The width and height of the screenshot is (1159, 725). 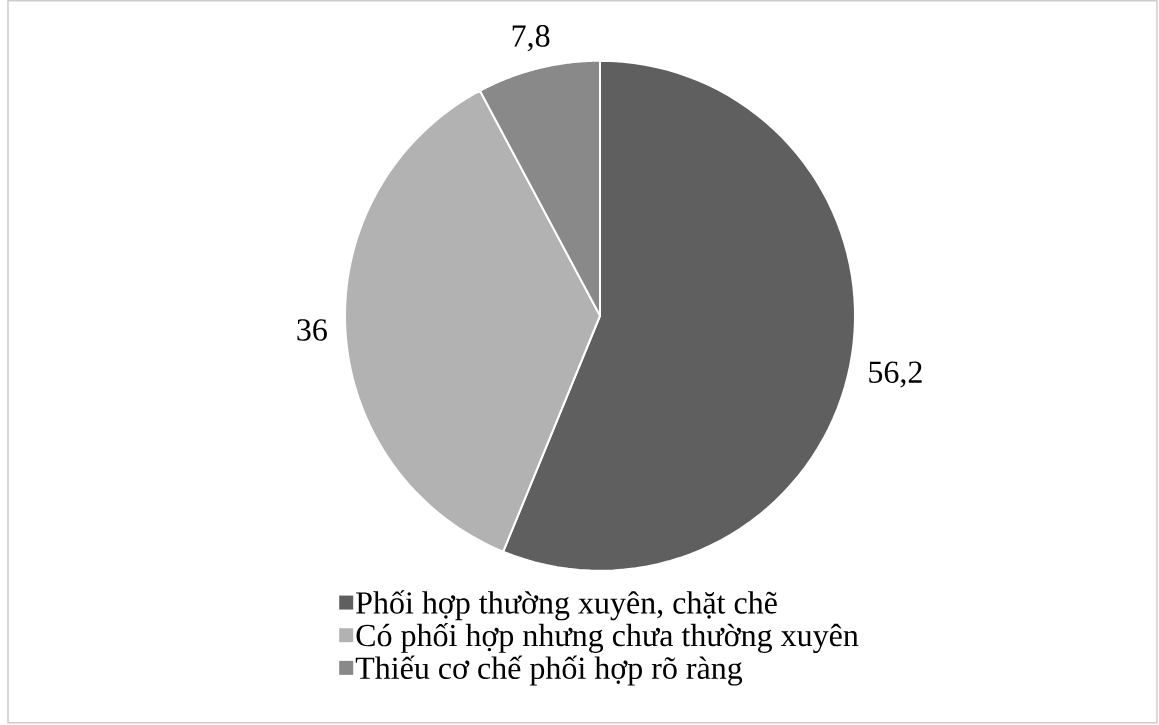 I want to click on legend-label: Thiếu cơ chế phối hợp rõ ràng, so click(x=549, y=670).